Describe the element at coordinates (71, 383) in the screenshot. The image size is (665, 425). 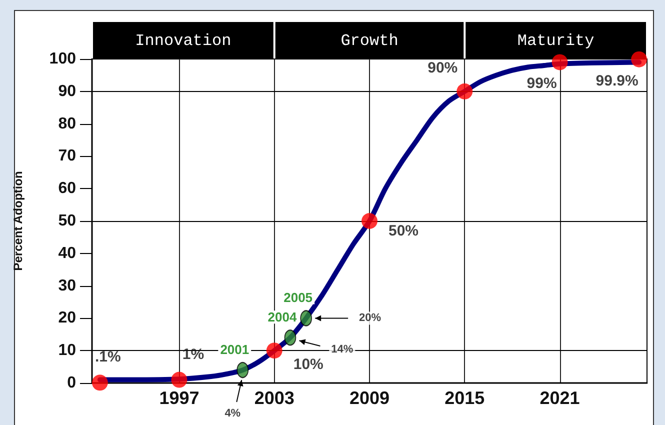
I see `y-tick-label: 0` at that location.